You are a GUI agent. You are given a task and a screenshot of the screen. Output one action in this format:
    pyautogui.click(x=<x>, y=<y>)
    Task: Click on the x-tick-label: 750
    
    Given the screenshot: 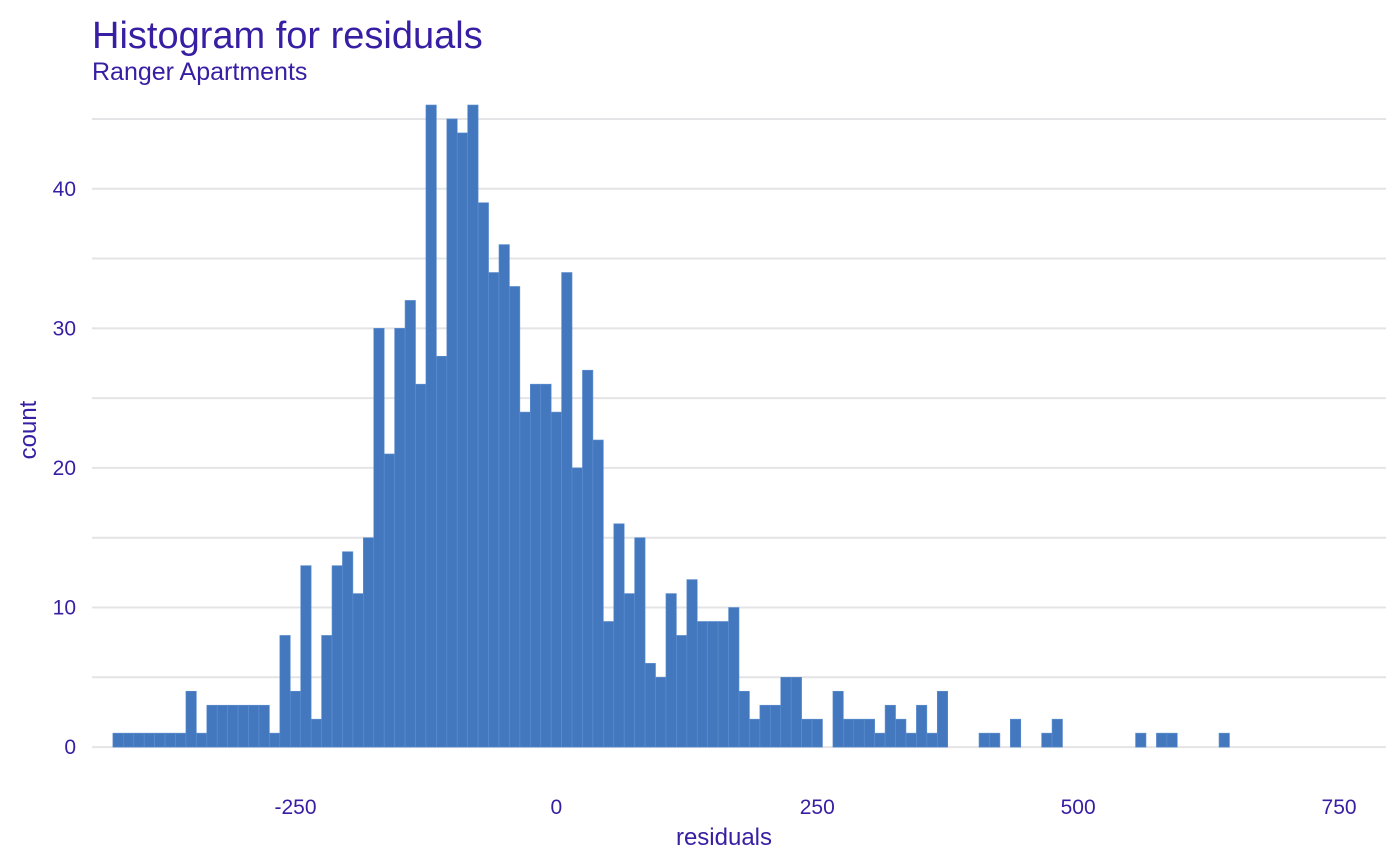 What is the action you would take?
    pyautogui.click(x=1339, y=807)
    